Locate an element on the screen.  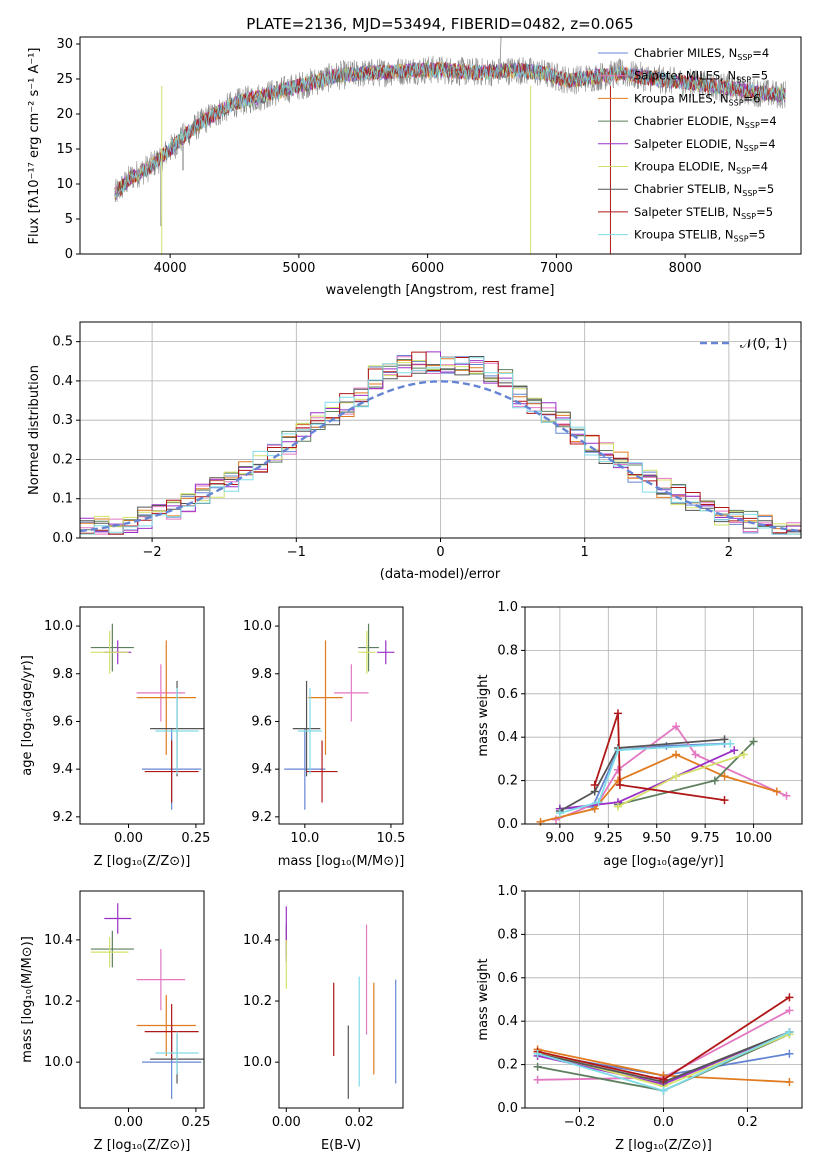
legend-label: Chabrier STELIB, NSSP=5 is located at coordinates (704, 190).